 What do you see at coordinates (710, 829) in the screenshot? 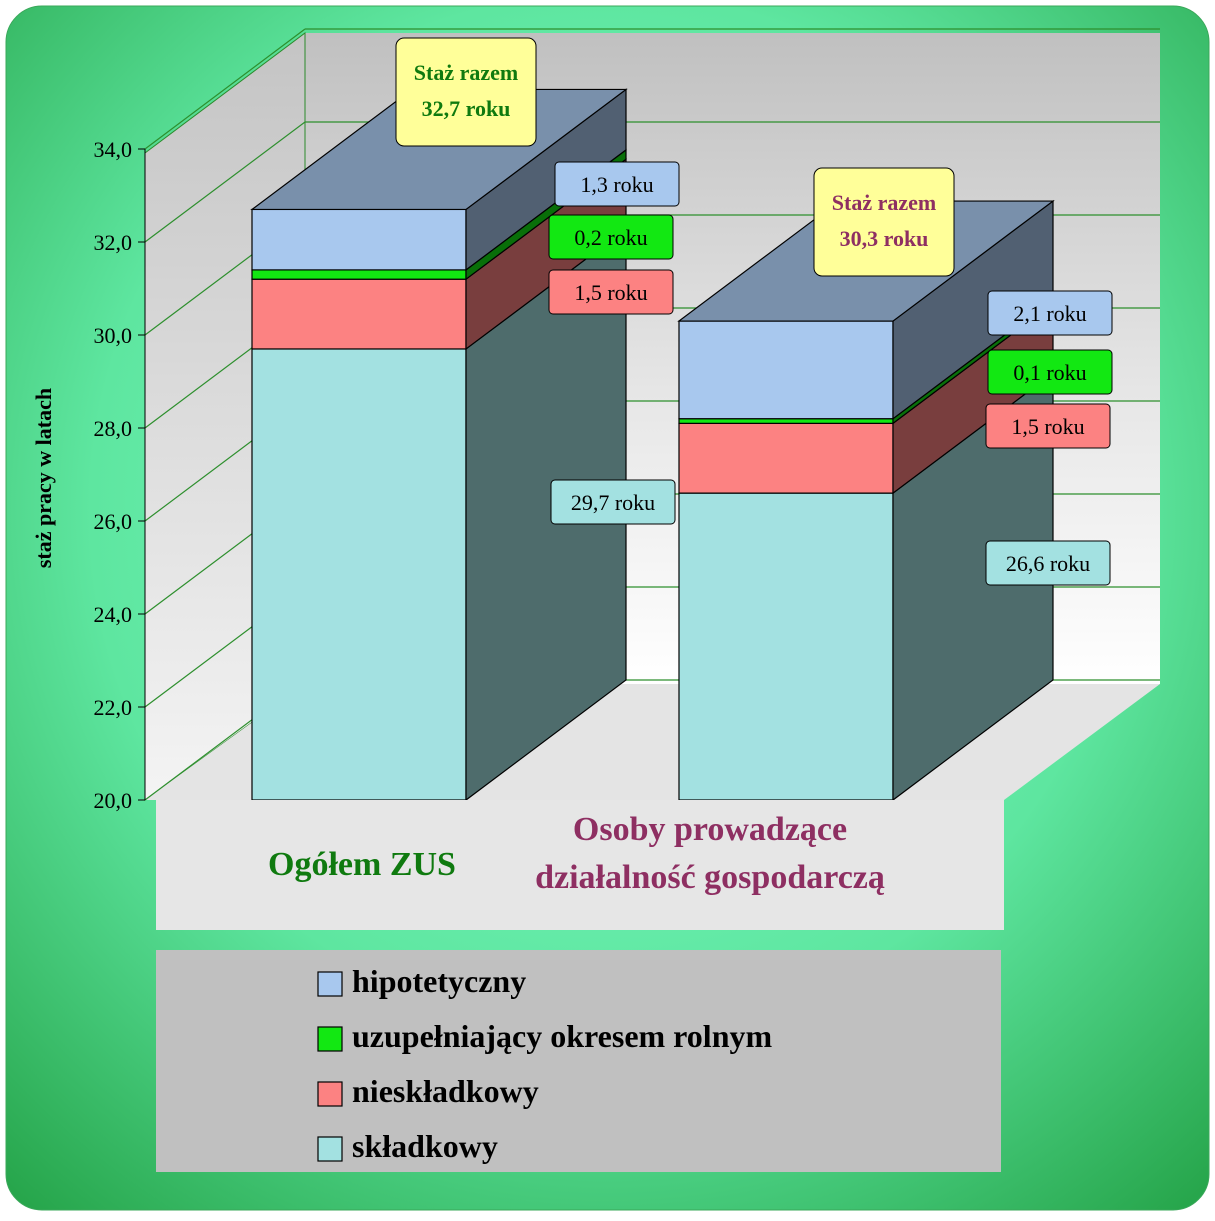
I see `category-label-line: Osoby prowadzące` at bounding box center [710, 829].